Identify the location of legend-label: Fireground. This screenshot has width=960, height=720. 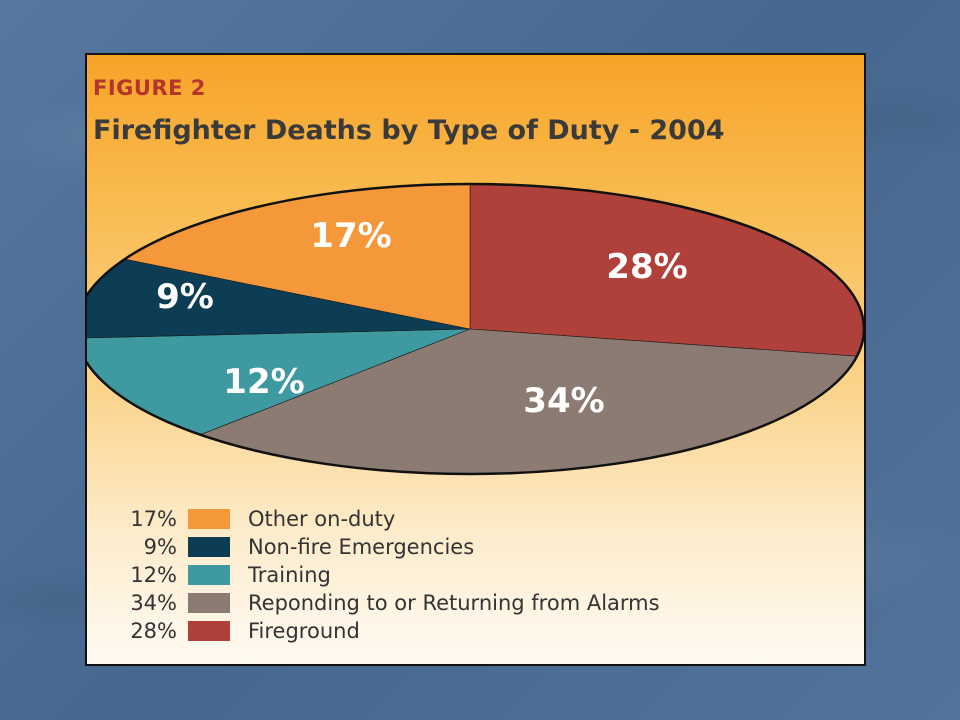
(304, 631).